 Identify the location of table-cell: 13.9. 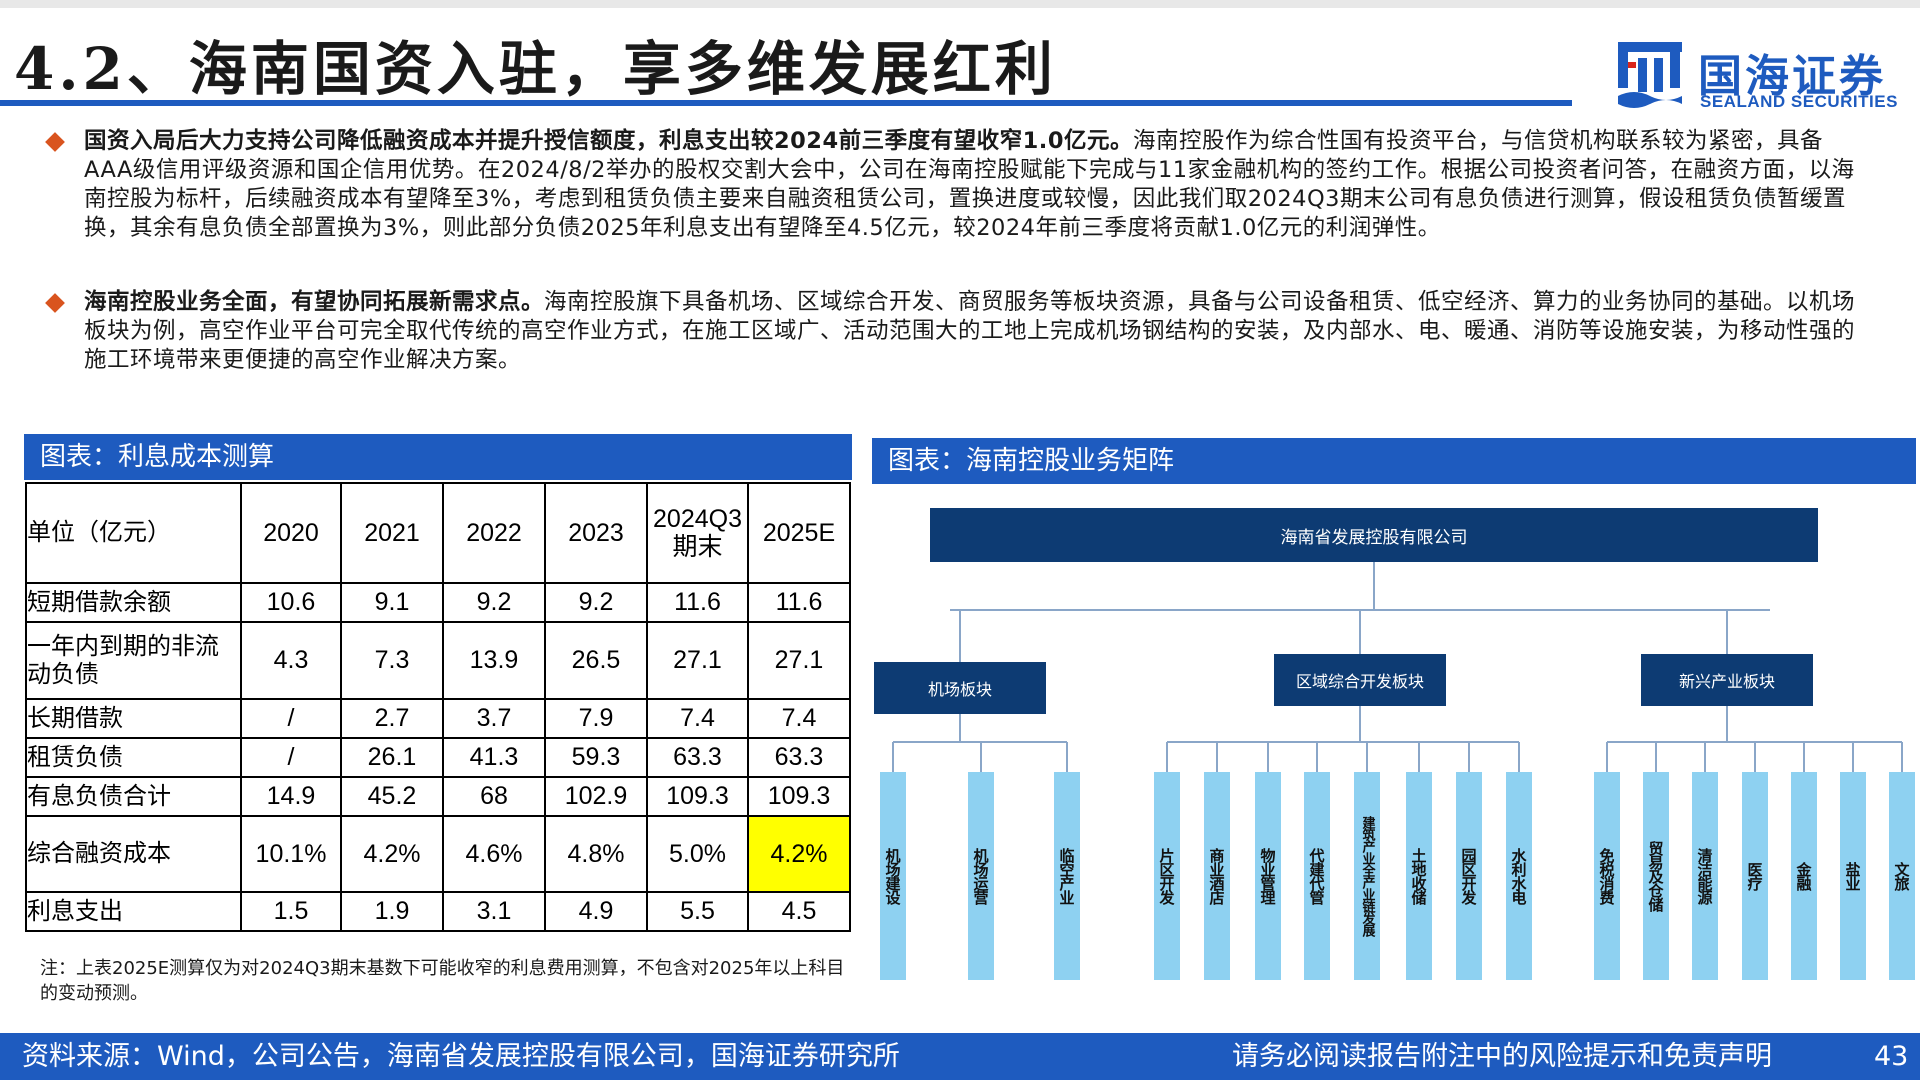
(494, 660).